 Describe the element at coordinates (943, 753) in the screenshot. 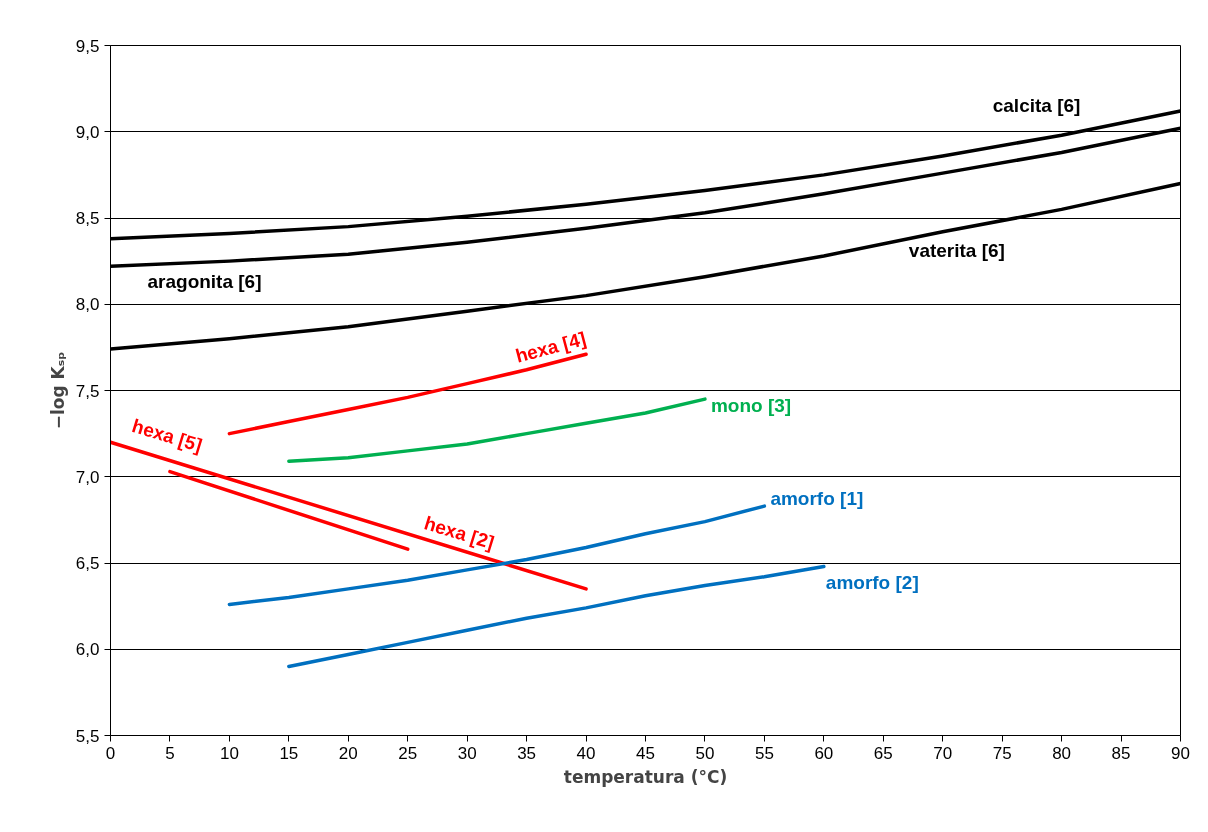

I see `x-tick-label: 70` at that location.